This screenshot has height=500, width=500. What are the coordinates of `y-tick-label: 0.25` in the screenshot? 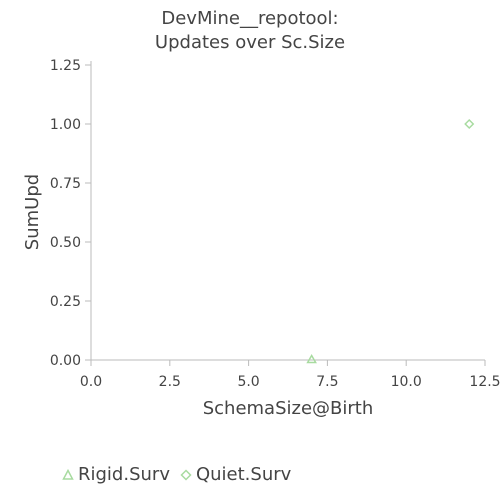 It's located at (65, 302).